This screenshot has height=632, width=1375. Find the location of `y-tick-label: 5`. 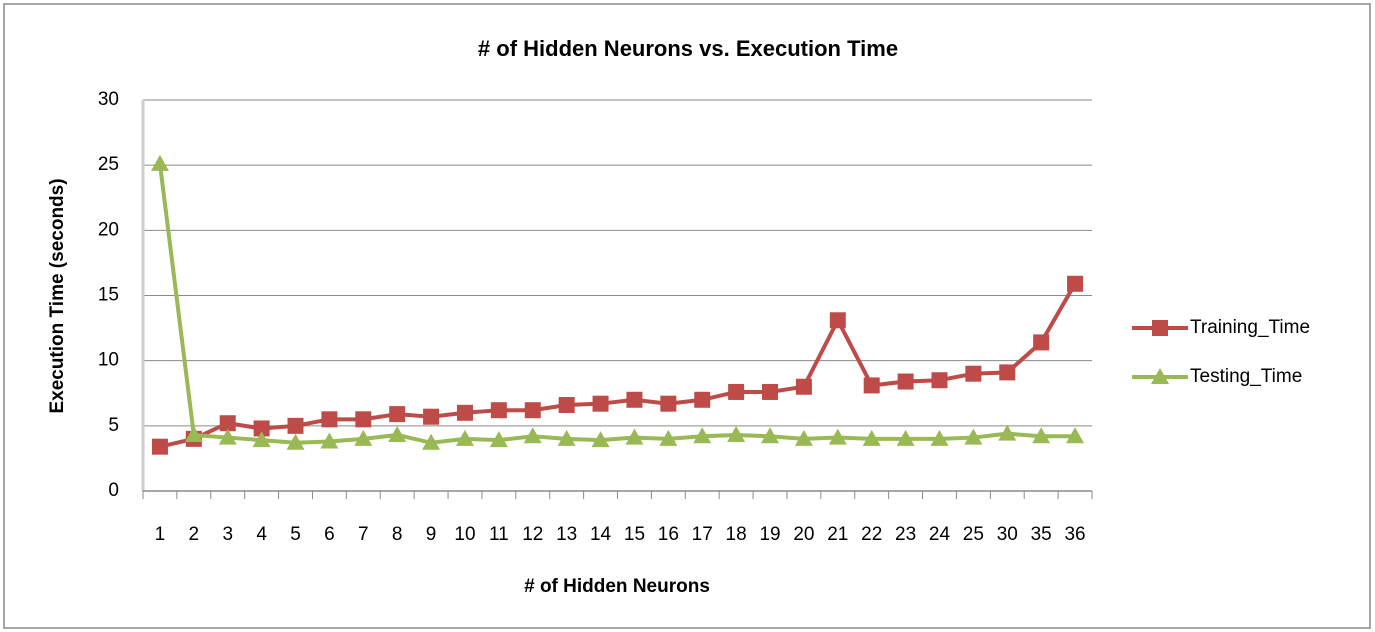

y-tick-label: 5 is located at coordinates (113, 425).